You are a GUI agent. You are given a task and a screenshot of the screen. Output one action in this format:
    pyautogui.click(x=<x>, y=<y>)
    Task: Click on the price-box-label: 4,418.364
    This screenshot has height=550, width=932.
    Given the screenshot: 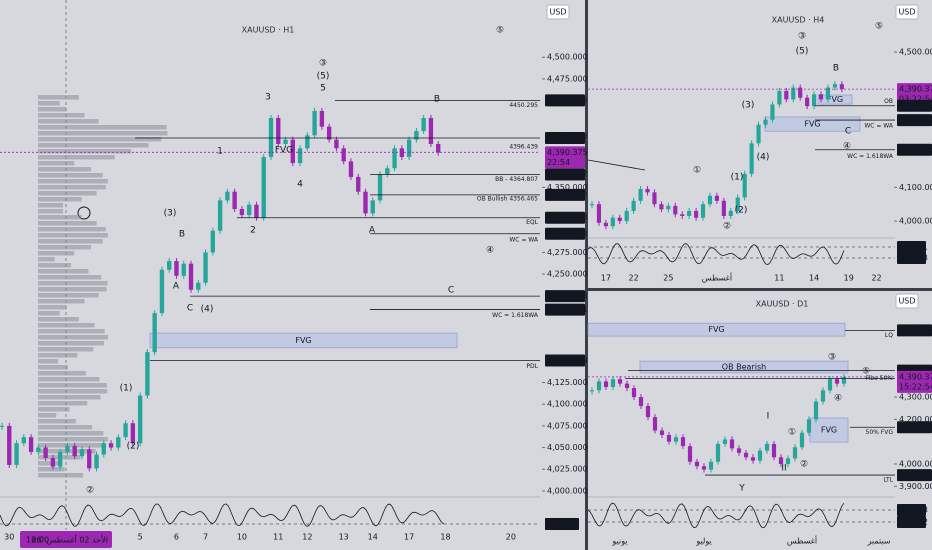 What is the action you would take?
    pyautogui.click(x=915, y=370)
    